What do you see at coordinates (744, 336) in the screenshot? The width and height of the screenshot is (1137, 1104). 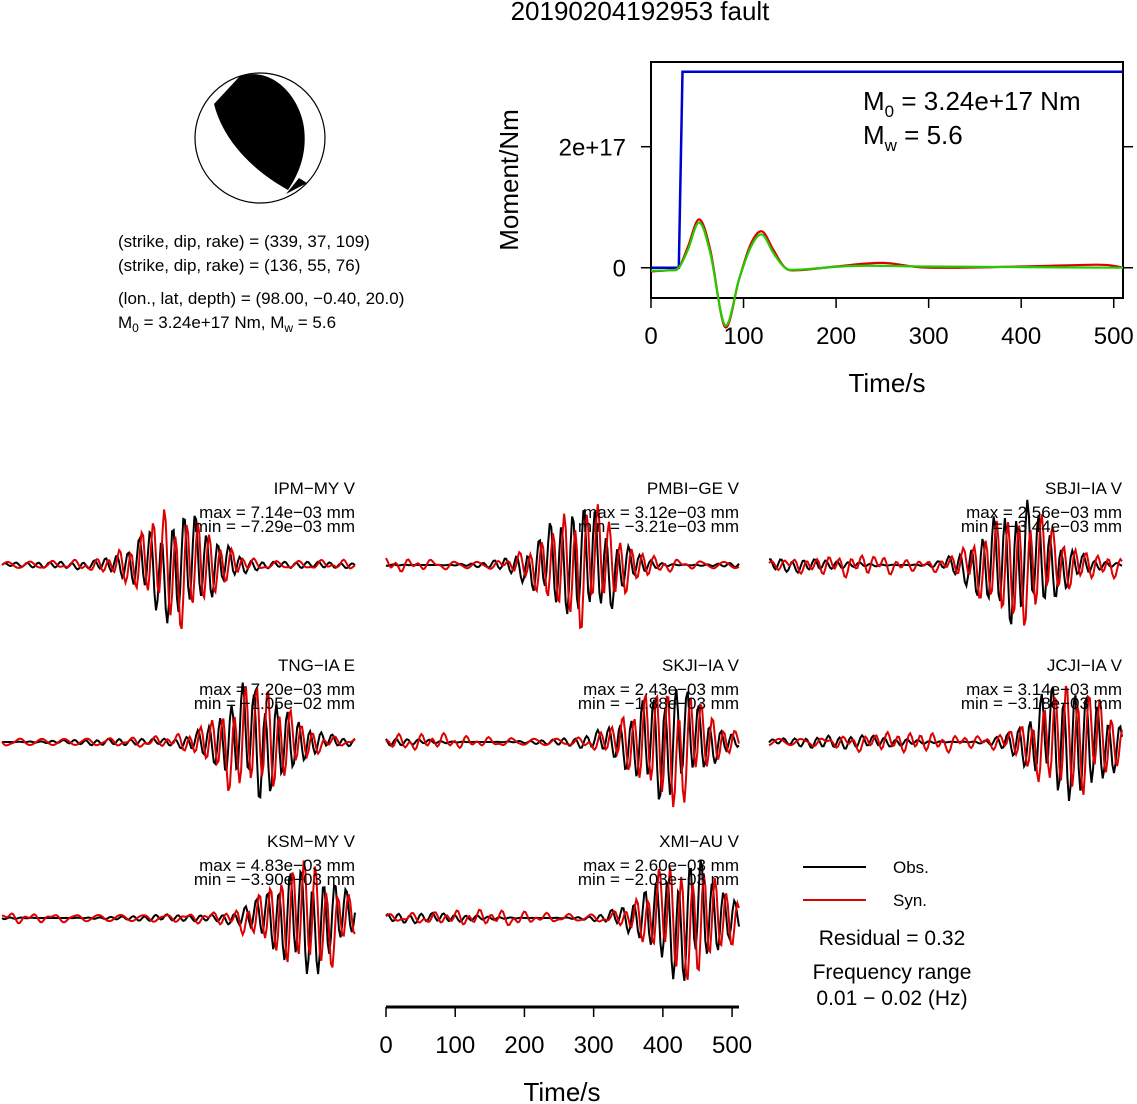 I see `moment-x-tick-label: 100` at bounding box center [744, 336].